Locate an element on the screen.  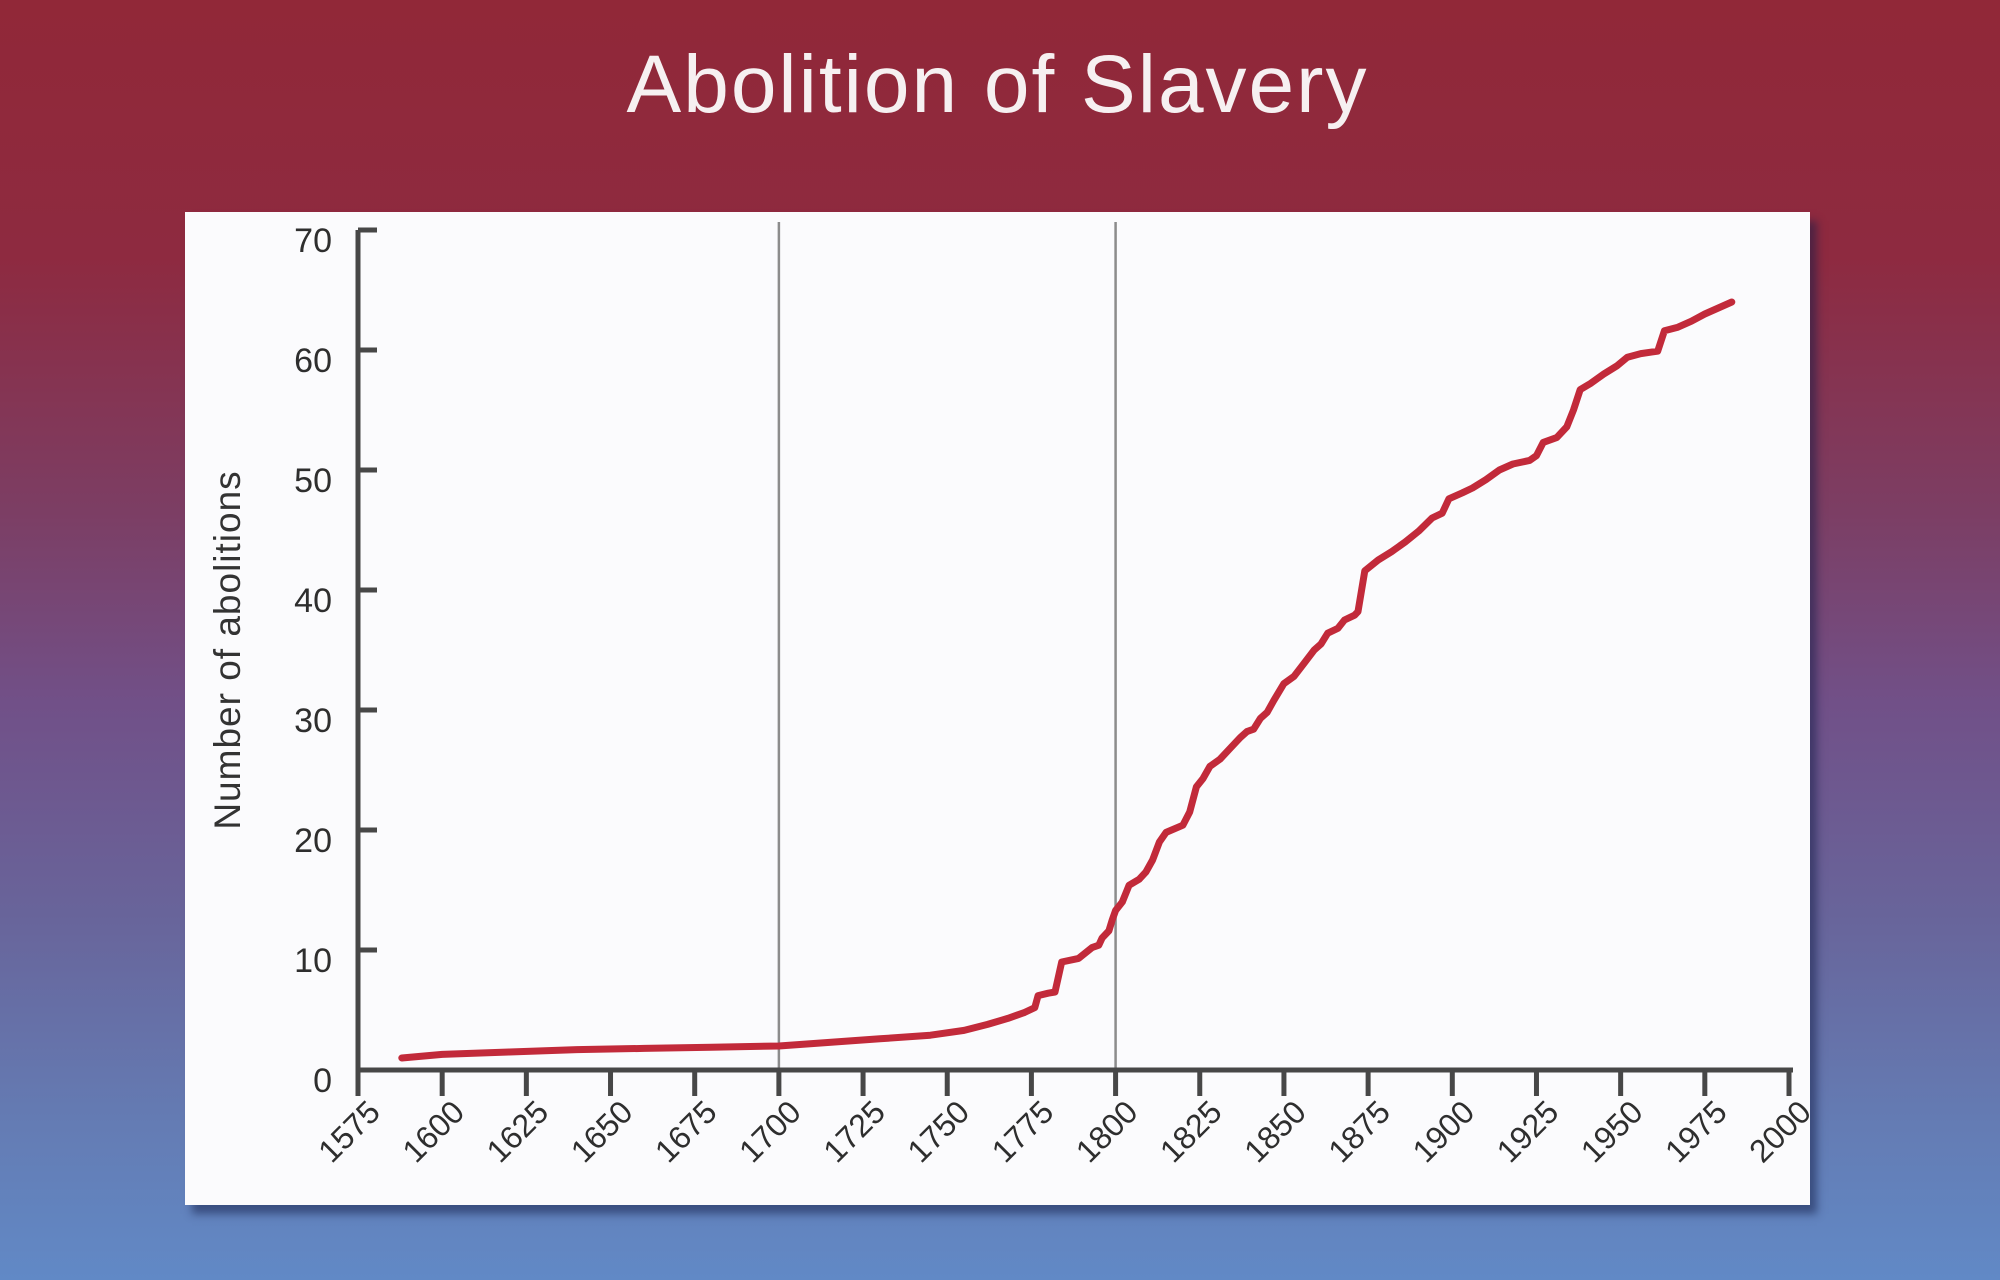
y-tick-label: 20 is located at coordinates (313, 841).